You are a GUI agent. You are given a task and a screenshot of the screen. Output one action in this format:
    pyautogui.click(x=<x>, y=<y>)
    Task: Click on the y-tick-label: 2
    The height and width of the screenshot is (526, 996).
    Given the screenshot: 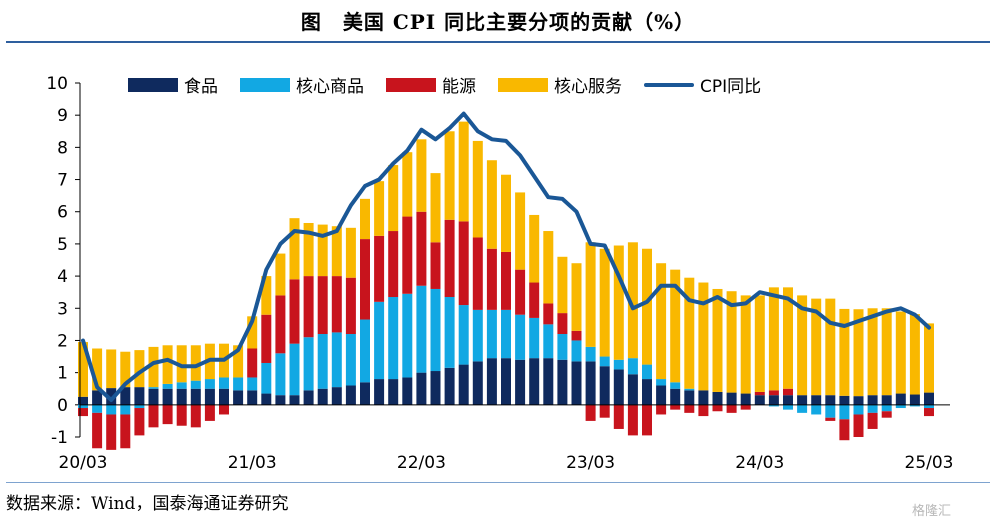 What is the action you would take?
    pyautogui.click(x=62, y=341)
    